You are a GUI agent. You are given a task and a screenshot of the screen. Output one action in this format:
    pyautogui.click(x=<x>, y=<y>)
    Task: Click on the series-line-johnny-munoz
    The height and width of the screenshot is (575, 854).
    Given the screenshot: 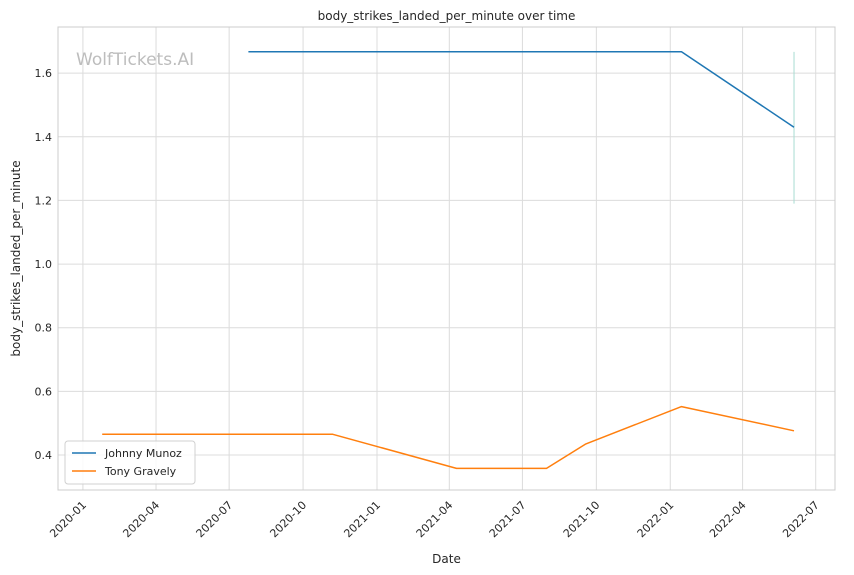 What is the action you would take?
    pyautogui.click(x=521, y=89)
    